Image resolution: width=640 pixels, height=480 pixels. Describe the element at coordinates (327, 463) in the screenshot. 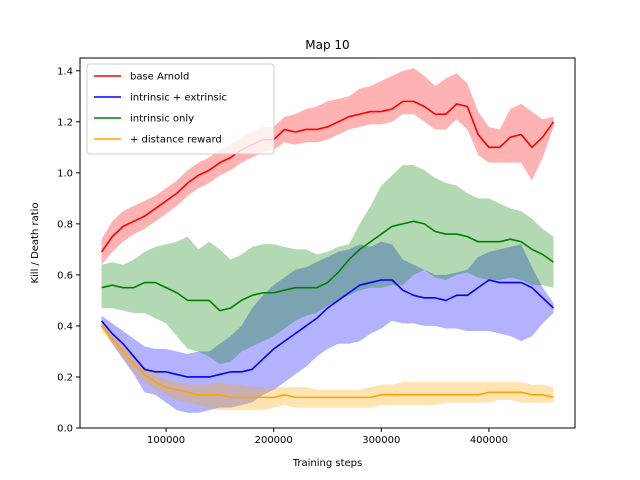

I see `x-axis-label: Training steps` at that location.